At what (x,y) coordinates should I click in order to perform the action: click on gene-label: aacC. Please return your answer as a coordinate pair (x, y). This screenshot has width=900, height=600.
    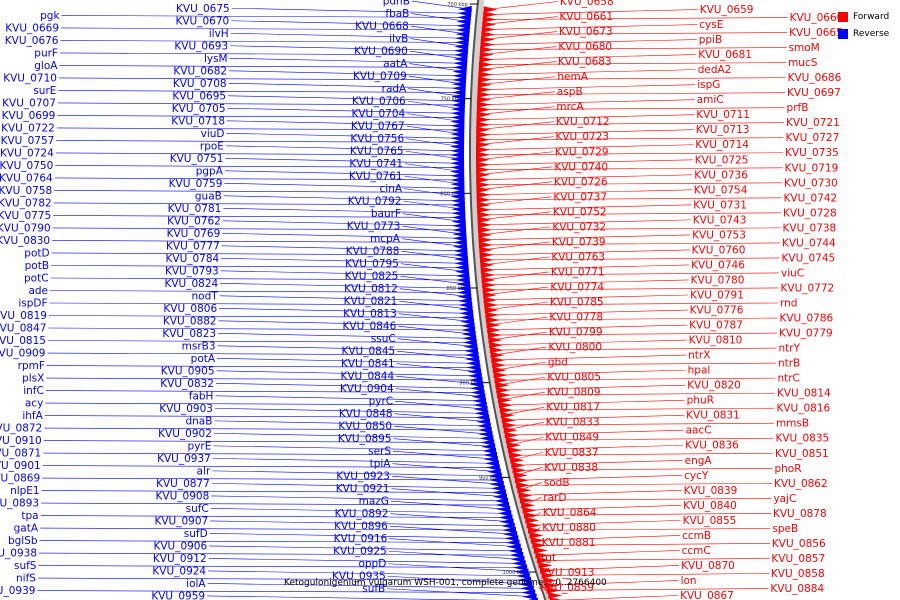
    Looking at the image, I should click on (699, 431).